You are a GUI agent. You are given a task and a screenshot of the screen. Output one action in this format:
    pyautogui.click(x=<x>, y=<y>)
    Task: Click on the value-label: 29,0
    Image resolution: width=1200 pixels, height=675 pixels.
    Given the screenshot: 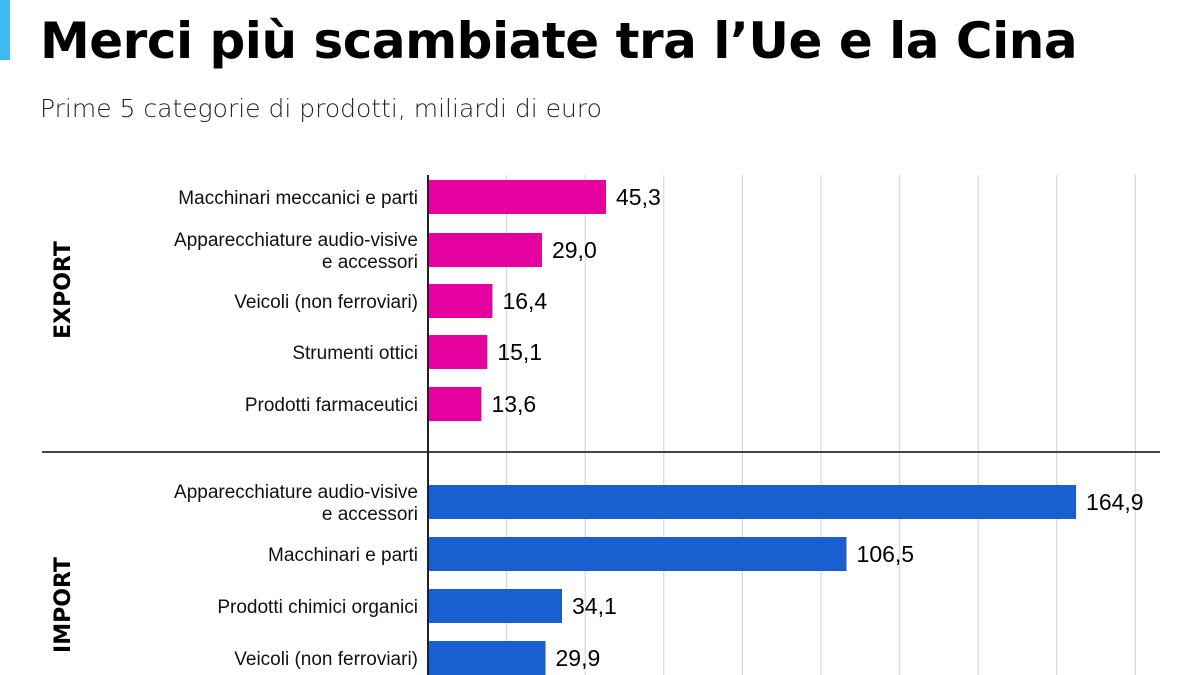 What is the action you would take?
    pyautogui.click(x=574, y=250)
    